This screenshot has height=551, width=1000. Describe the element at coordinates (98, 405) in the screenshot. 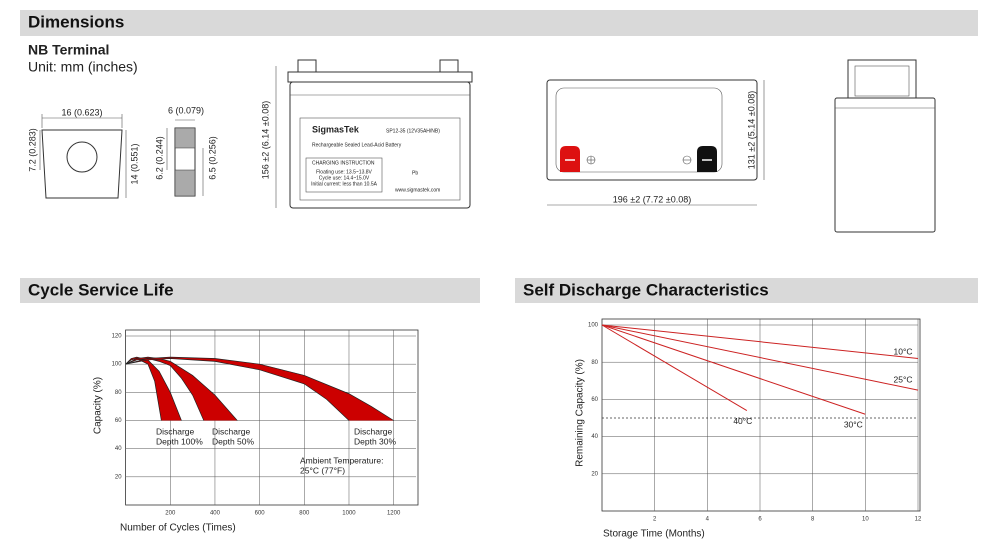

I see `y-axis-title: Capacity (%)` at that location.